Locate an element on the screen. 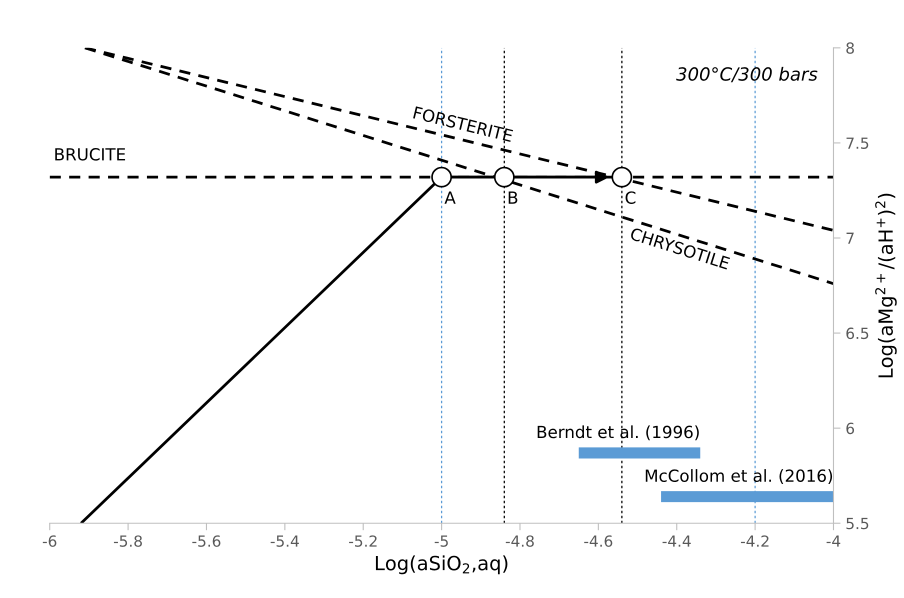  x-tick-label: -6 is located at coordinates (49, 541).